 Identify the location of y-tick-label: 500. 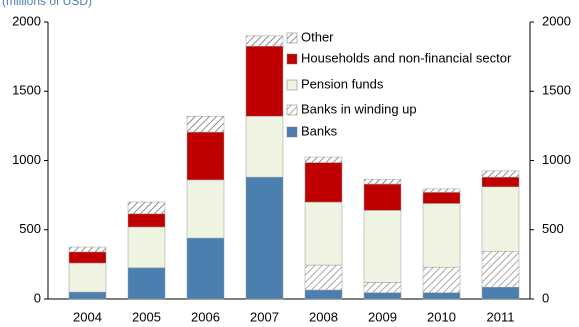
(30, 228).